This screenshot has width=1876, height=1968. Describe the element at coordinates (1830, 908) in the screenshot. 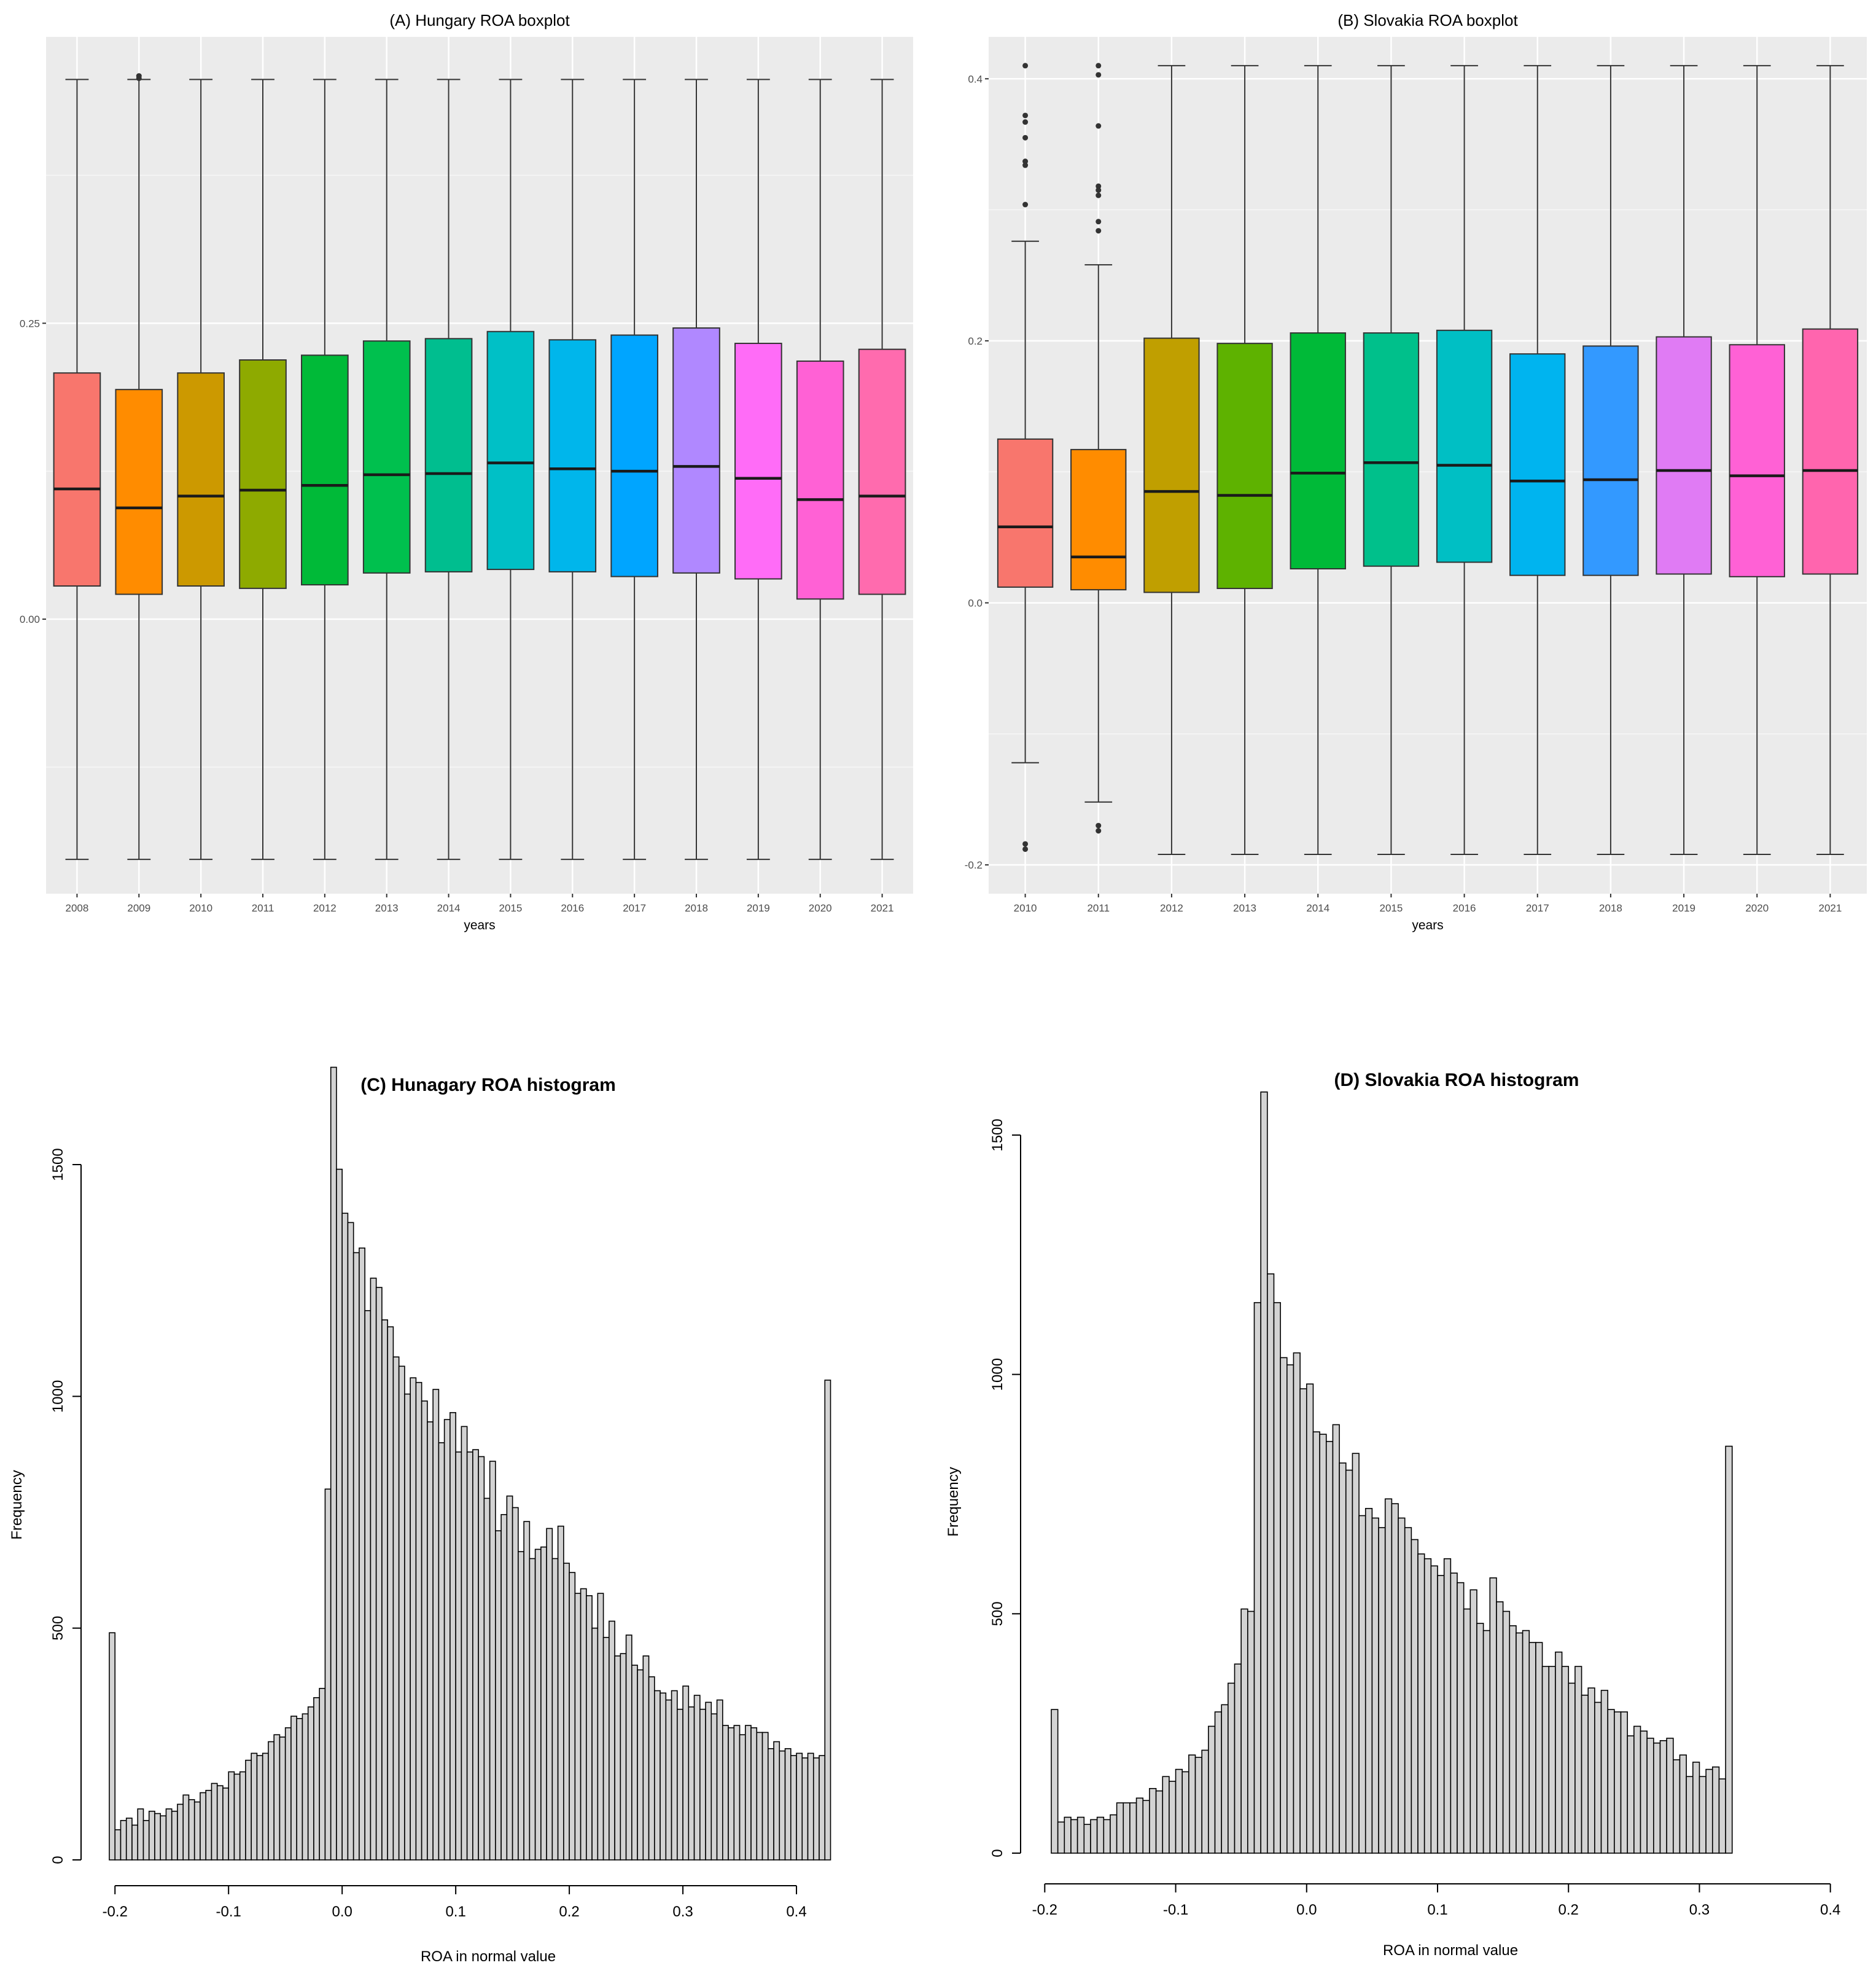

I see `x-tick-label: 2021` at that location.